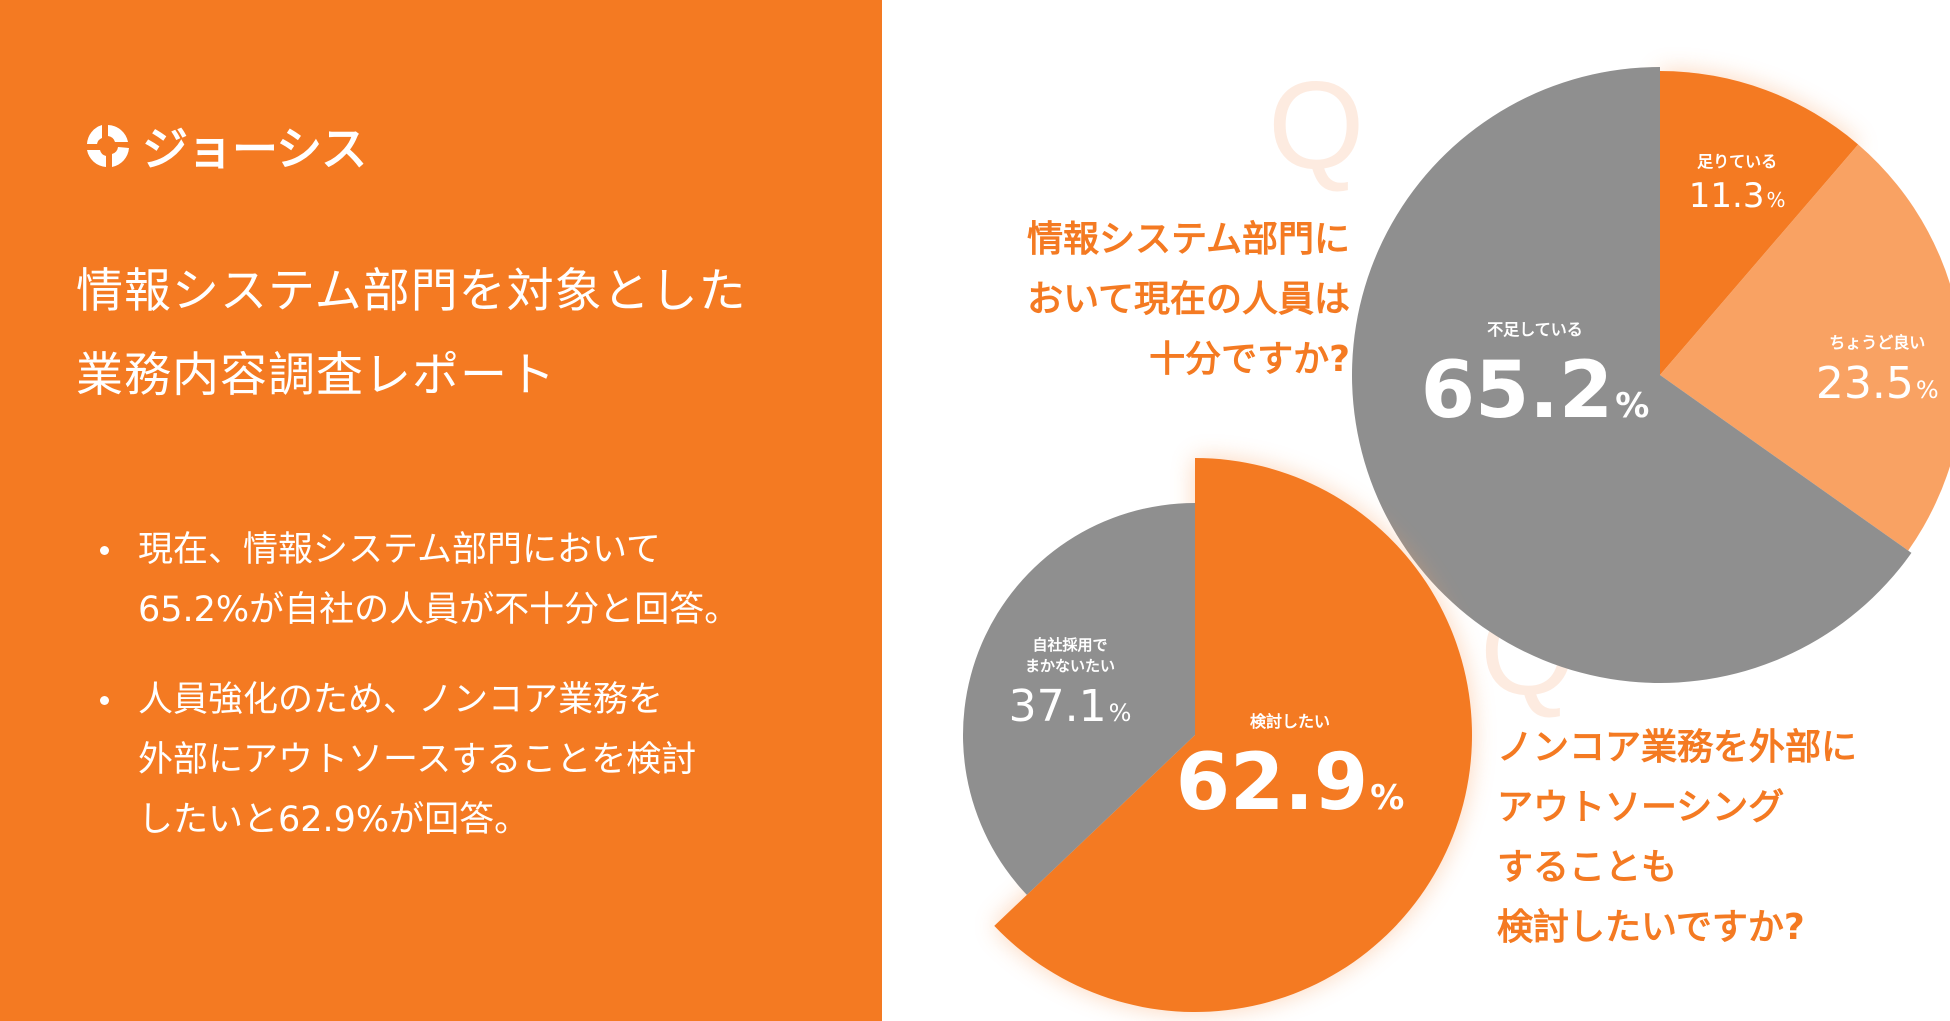 The width and height of the screenshot is (1950, 1021). I want to click on slice-label: 検討したい, so click(1290, 721).